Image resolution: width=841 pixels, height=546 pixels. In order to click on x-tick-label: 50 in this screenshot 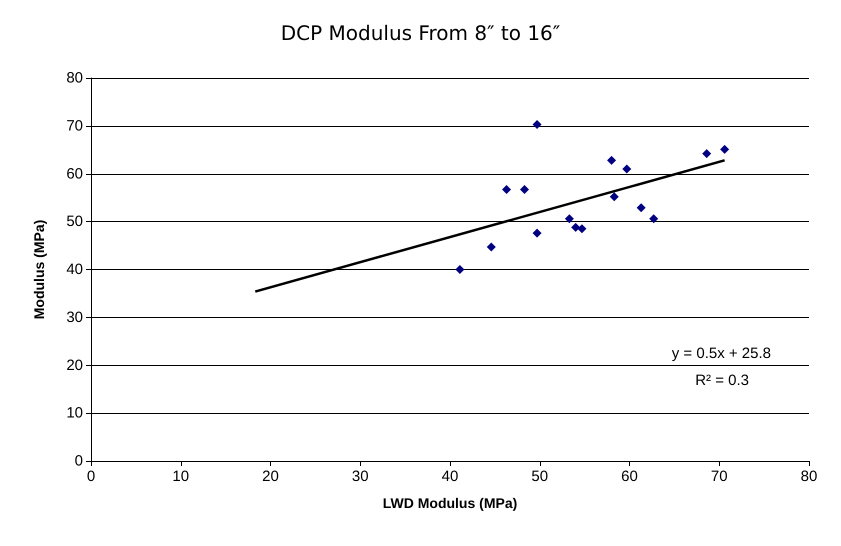, I will do `click(539, 476)`.